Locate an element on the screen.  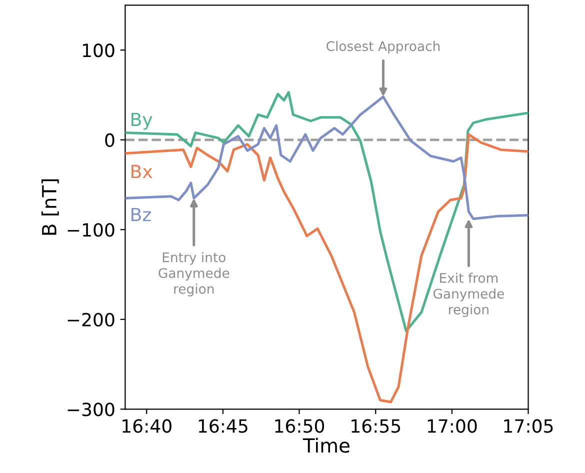
x-tick-label: 16:55 is located at coordinates (376, 426).